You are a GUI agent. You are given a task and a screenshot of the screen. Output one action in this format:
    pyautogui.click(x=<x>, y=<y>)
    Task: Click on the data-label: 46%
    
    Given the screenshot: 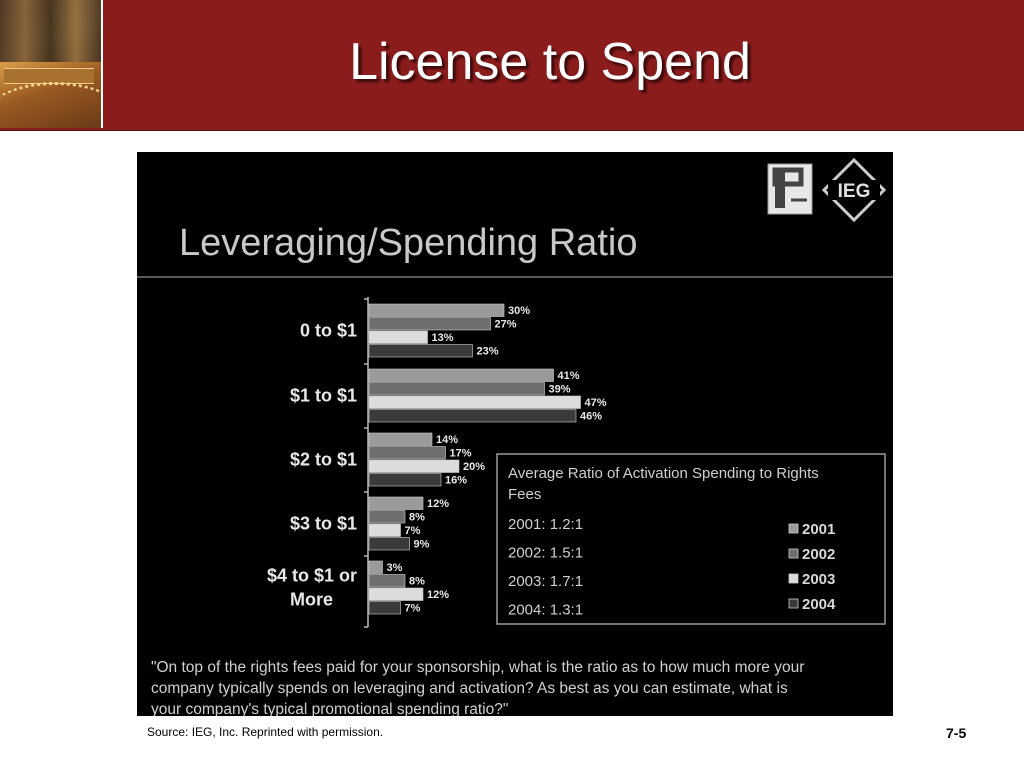 What is the action you would take?
    pyautogui.click(x=591, y=417)
    